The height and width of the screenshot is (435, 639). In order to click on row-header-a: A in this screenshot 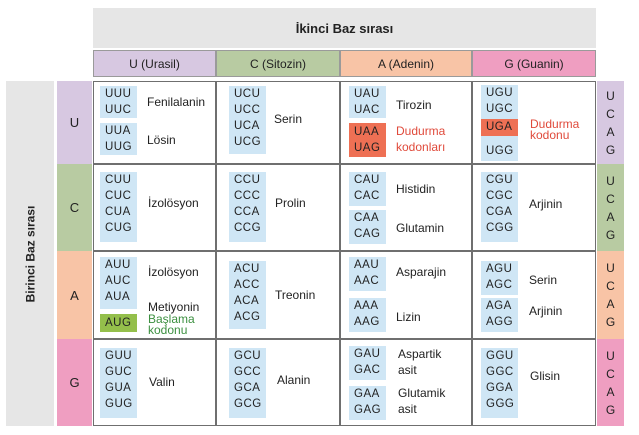, I will do `click(74, 295)`.